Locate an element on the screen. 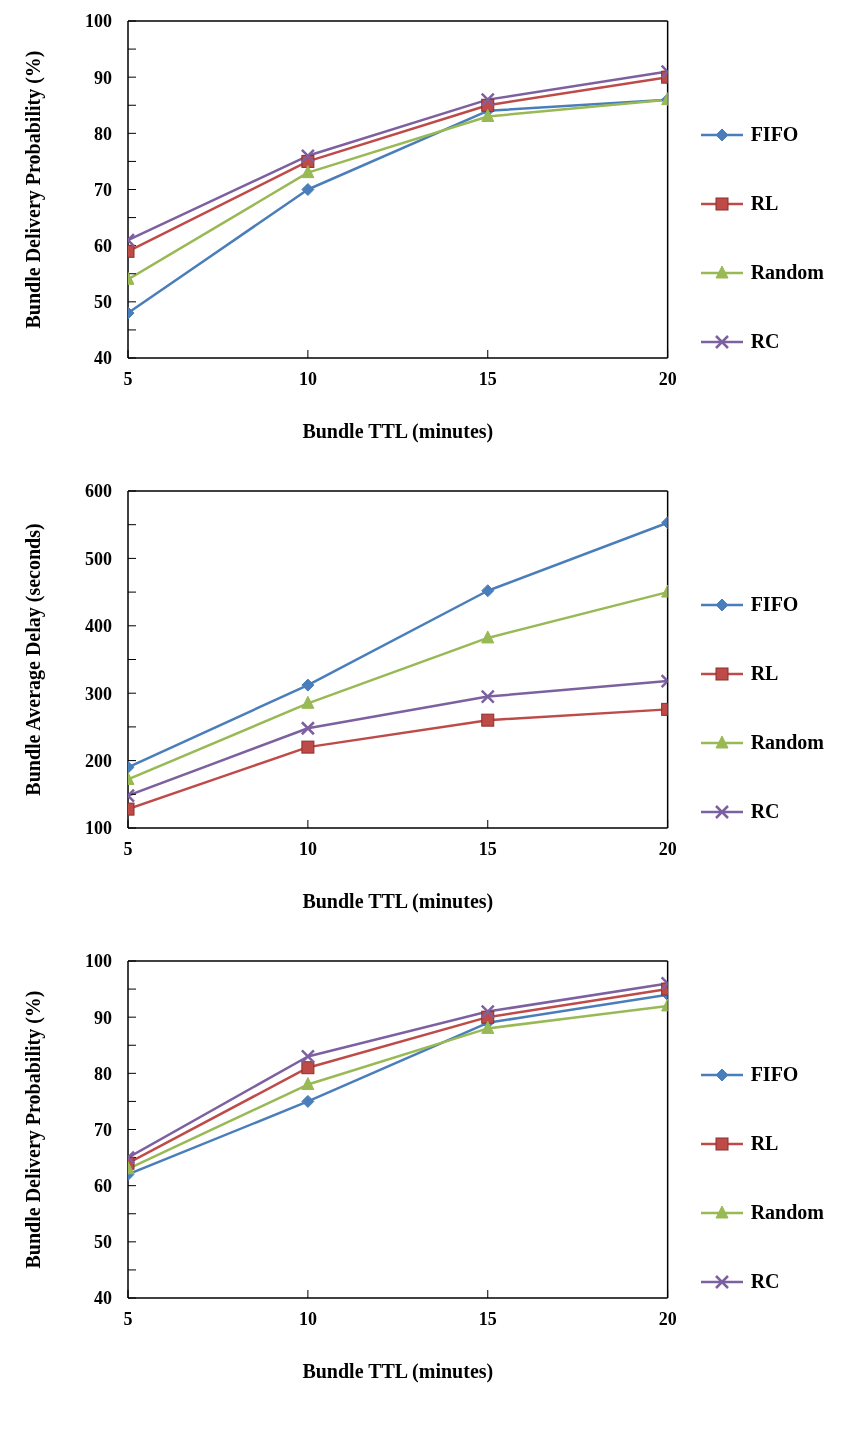  y-tick-label: 500 is located at coordinates (98, 558).